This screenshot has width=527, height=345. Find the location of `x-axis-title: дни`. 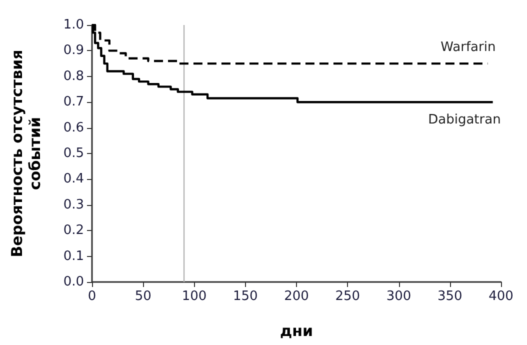

x-axis-title: дни is located at coordinates (296, 331).